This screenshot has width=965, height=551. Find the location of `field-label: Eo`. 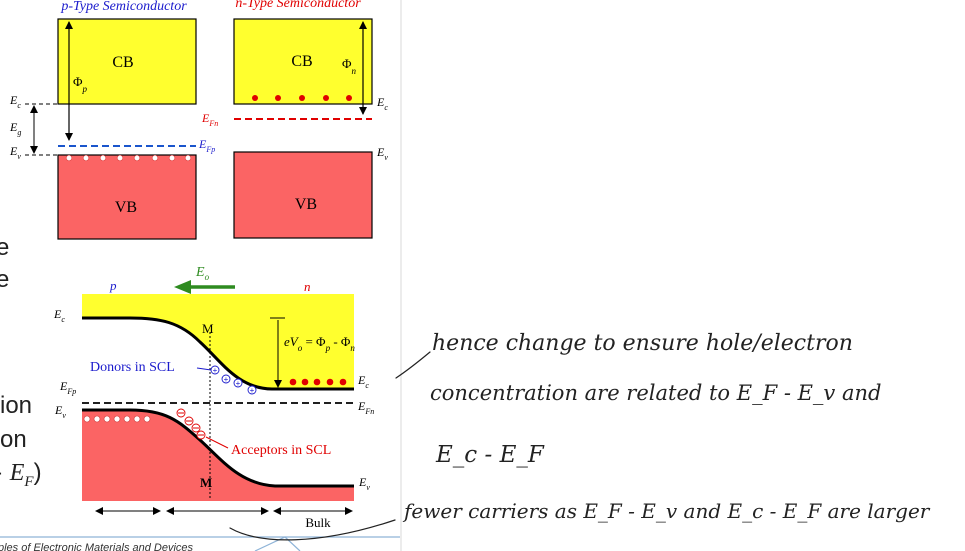

field-label: Eo is located at coordinates (202, 273).